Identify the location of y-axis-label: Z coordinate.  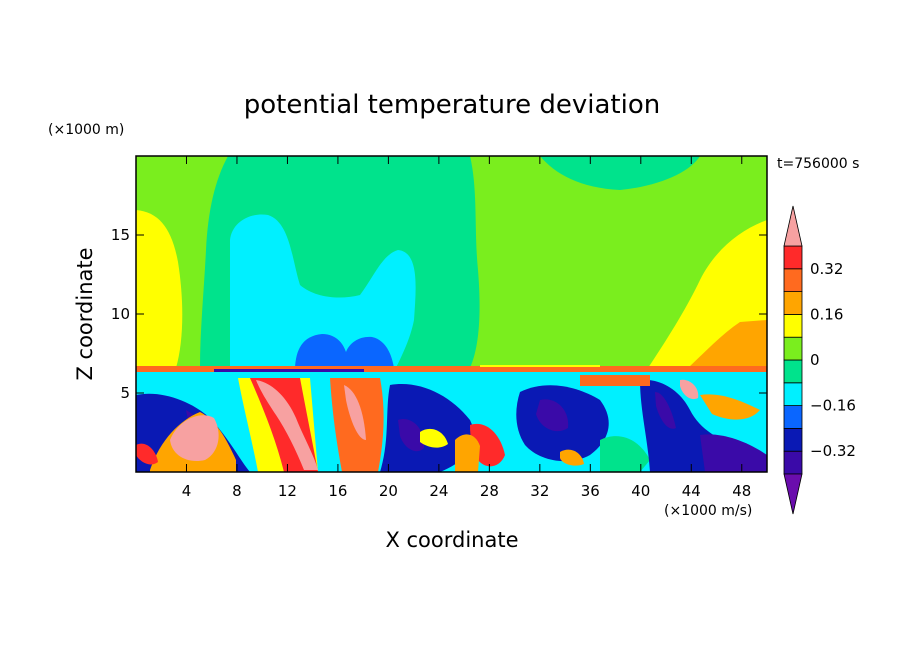
(85, 313).